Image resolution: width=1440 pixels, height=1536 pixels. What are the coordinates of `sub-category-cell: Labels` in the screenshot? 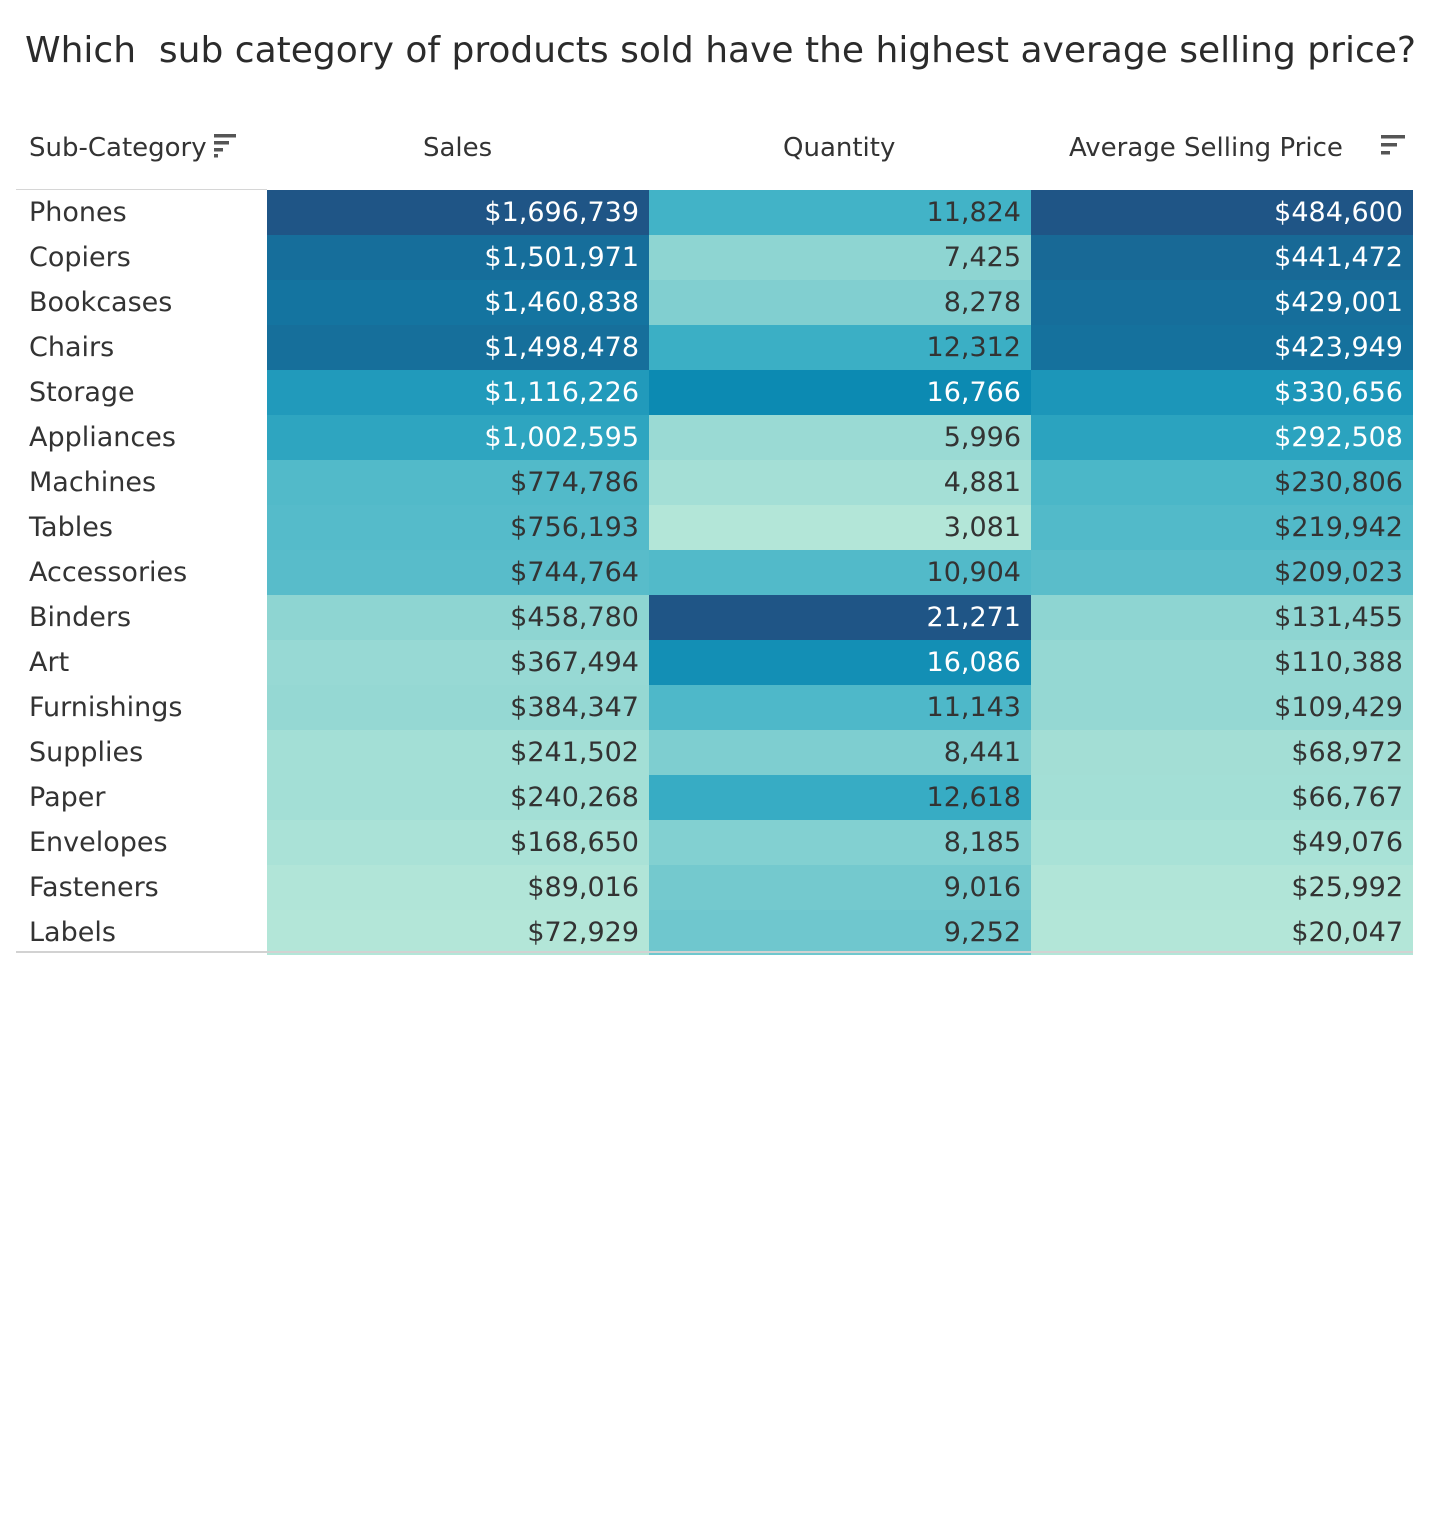 It's located at (141, 932).